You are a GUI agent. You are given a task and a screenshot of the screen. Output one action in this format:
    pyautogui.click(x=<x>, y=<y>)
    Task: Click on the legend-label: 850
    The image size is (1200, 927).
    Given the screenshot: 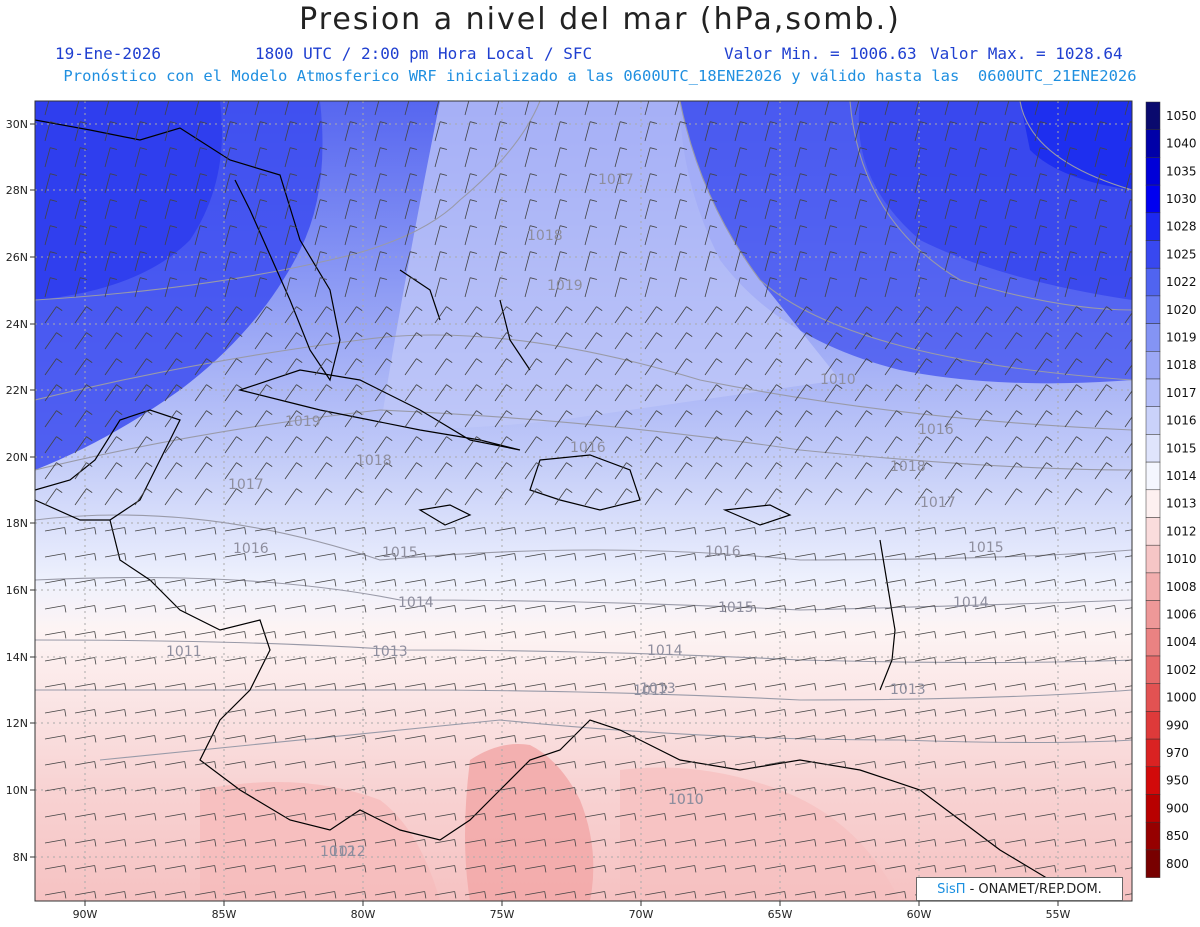 What is the action you would take?
    pyautogui.click(x=1177, y=836)
    